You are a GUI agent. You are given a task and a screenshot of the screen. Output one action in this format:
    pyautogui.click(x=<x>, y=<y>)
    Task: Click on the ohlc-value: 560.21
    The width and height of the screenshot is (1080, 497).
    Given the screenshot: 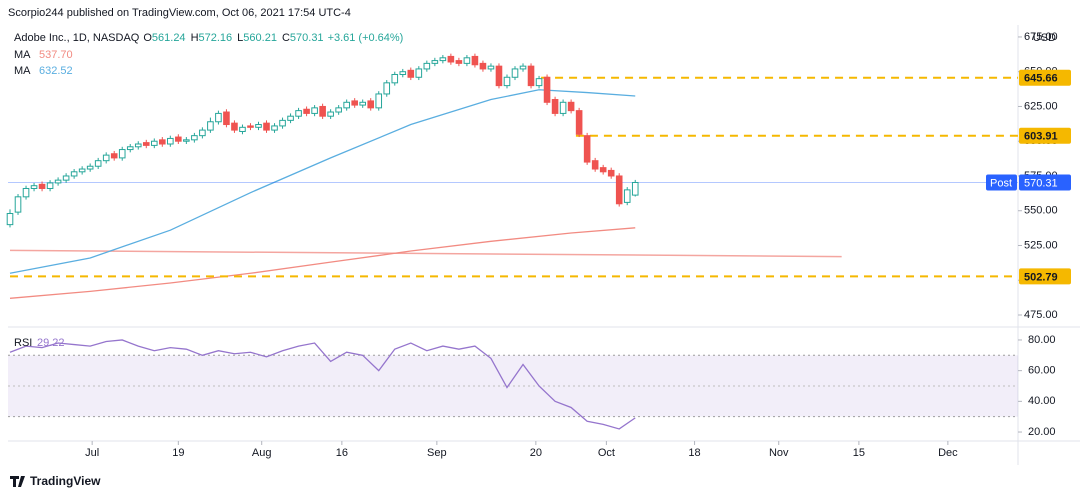 What is the action you would take?
    pyautogui.click(x=260, y=38)
    